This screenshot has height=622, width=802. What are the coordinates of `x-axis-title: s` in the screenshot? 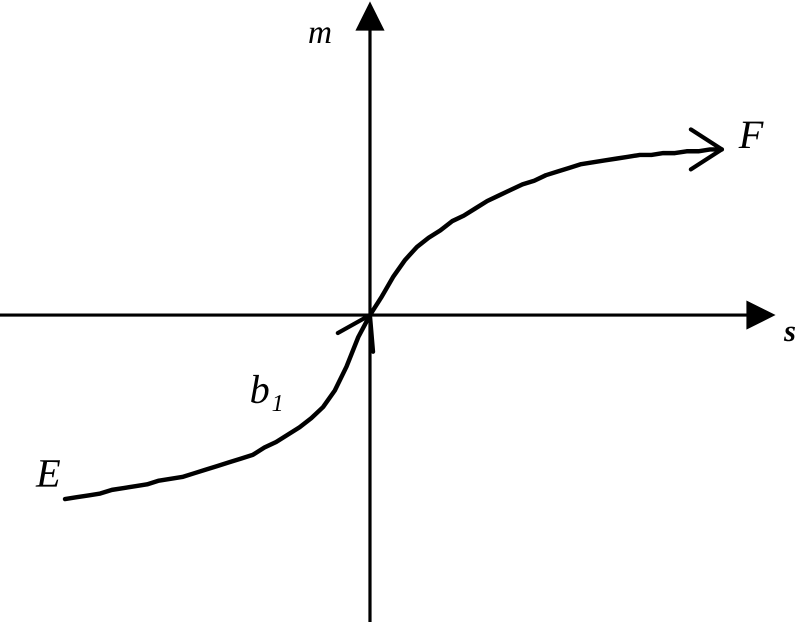 It's located at (790, 334).